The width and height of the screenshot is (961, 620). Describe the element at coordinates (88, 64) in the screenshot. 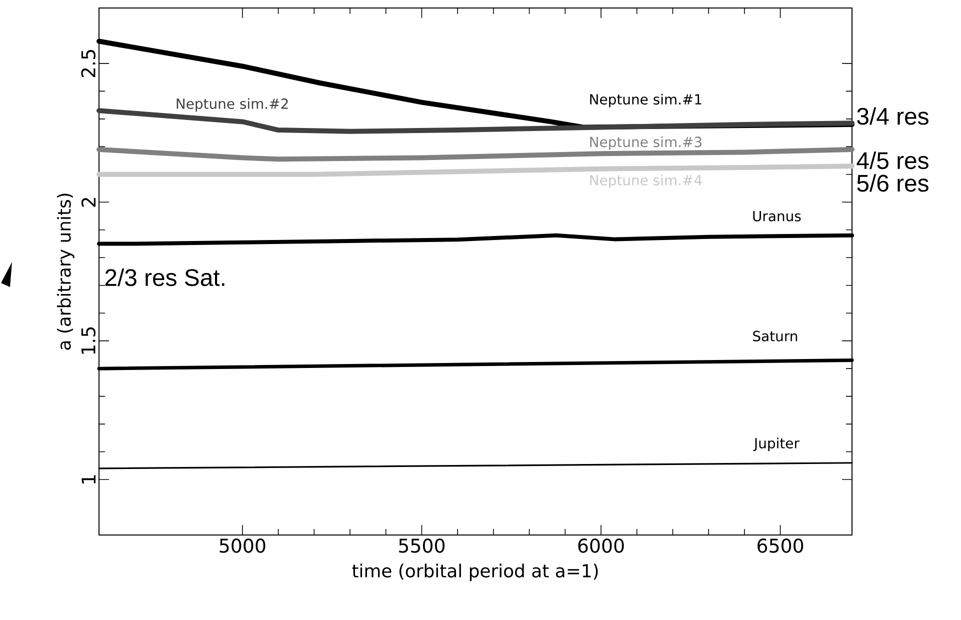

I see `y-tick-label: 2.5` at that location.